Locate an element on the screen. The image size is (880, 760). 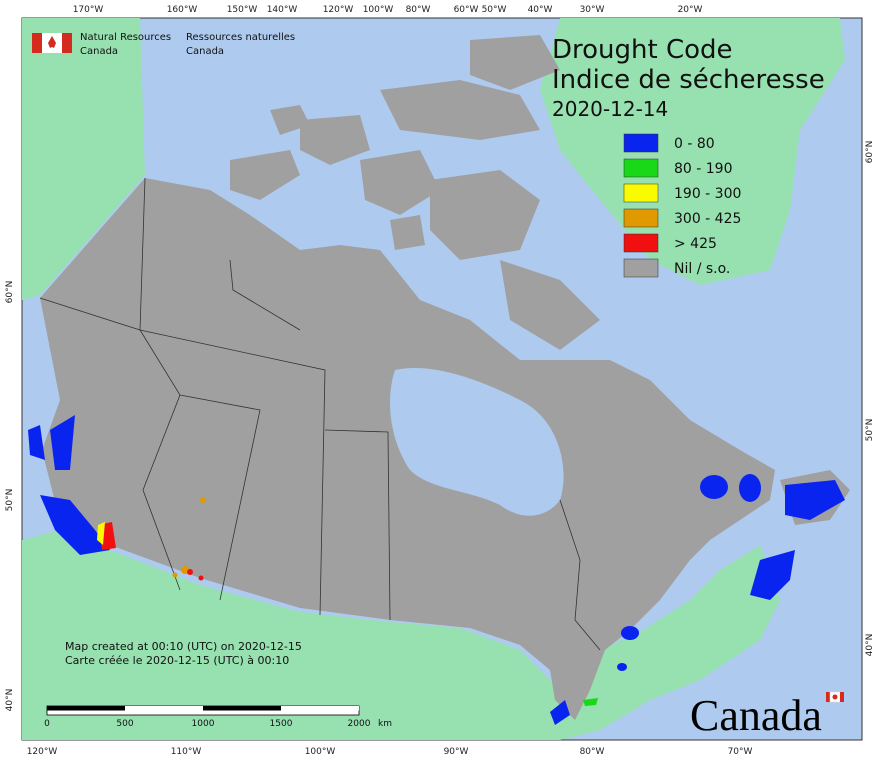
map-date: 2020-12-14 is located at coordinates (610, 109).